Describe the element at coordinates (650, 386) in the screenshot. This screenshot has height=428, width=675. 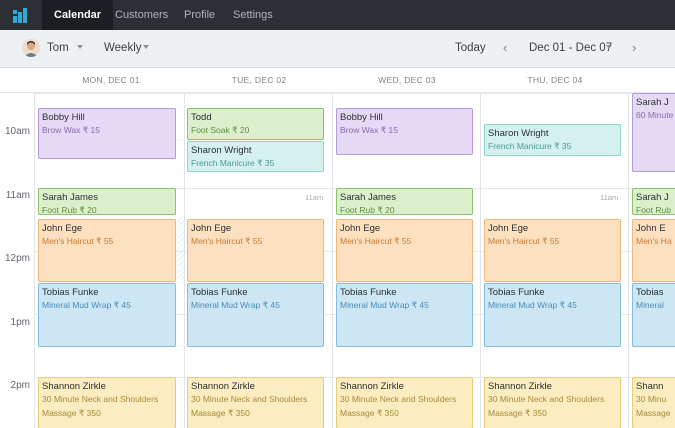
I see `appointment-client: Shann` at that location.